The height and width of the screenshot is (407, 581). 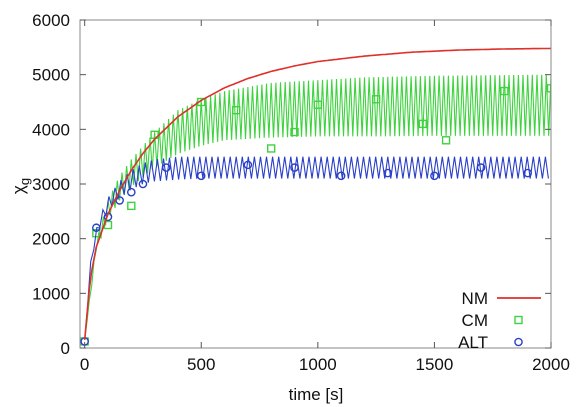 I want to click on x-tick-label: 1000, so click(x=318, y=364).